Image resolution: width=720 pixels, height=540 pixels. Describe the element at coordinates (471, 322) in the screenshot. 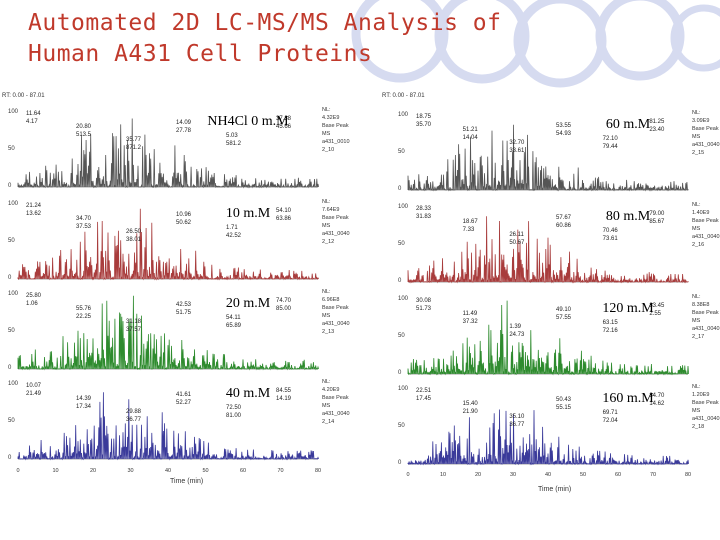

I see `peak-label: 37.32` at that location.